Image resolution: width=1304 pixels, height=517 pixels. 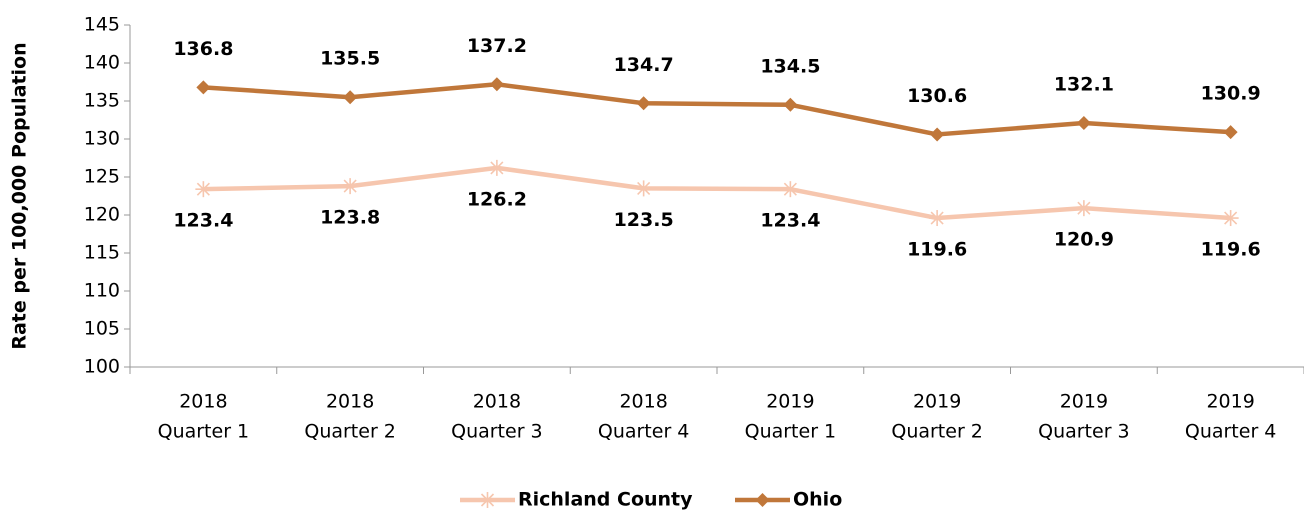 What do you see at coordinates (102, 139) in the screenshot?
I see `y-tick-label: 130` at bounding box center [102, 139].